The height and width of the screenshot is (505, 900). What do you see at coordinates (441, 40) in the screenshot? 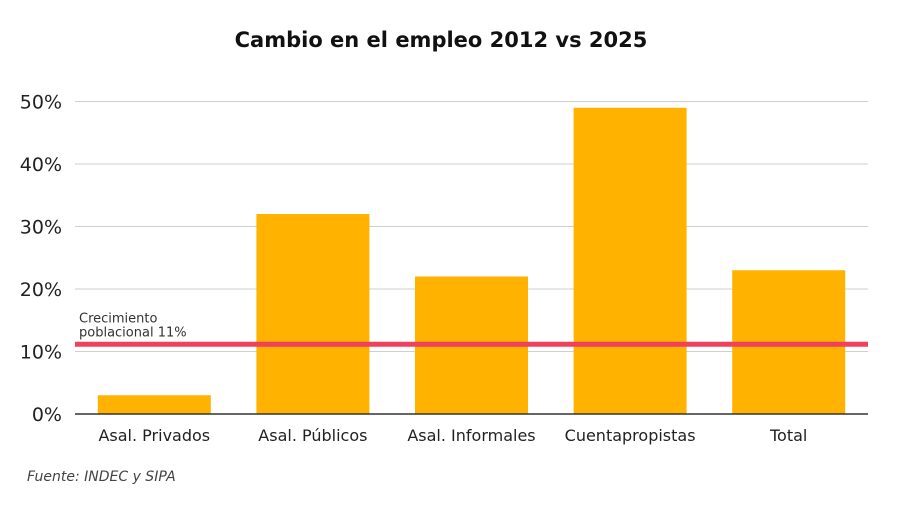
I see `chart-title: Cambio en el empleo 2012 vs 2025` at bounding box center [441, 40].